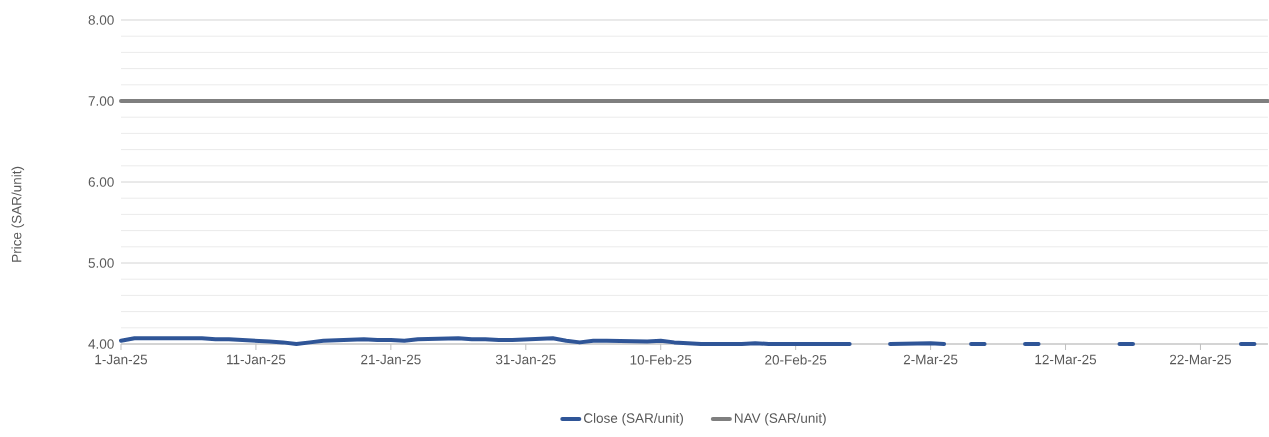  Describe the element at coordinates (780, 419) in the screenshot. I see `legend-label: NAV (SAR/unit)` at that location.